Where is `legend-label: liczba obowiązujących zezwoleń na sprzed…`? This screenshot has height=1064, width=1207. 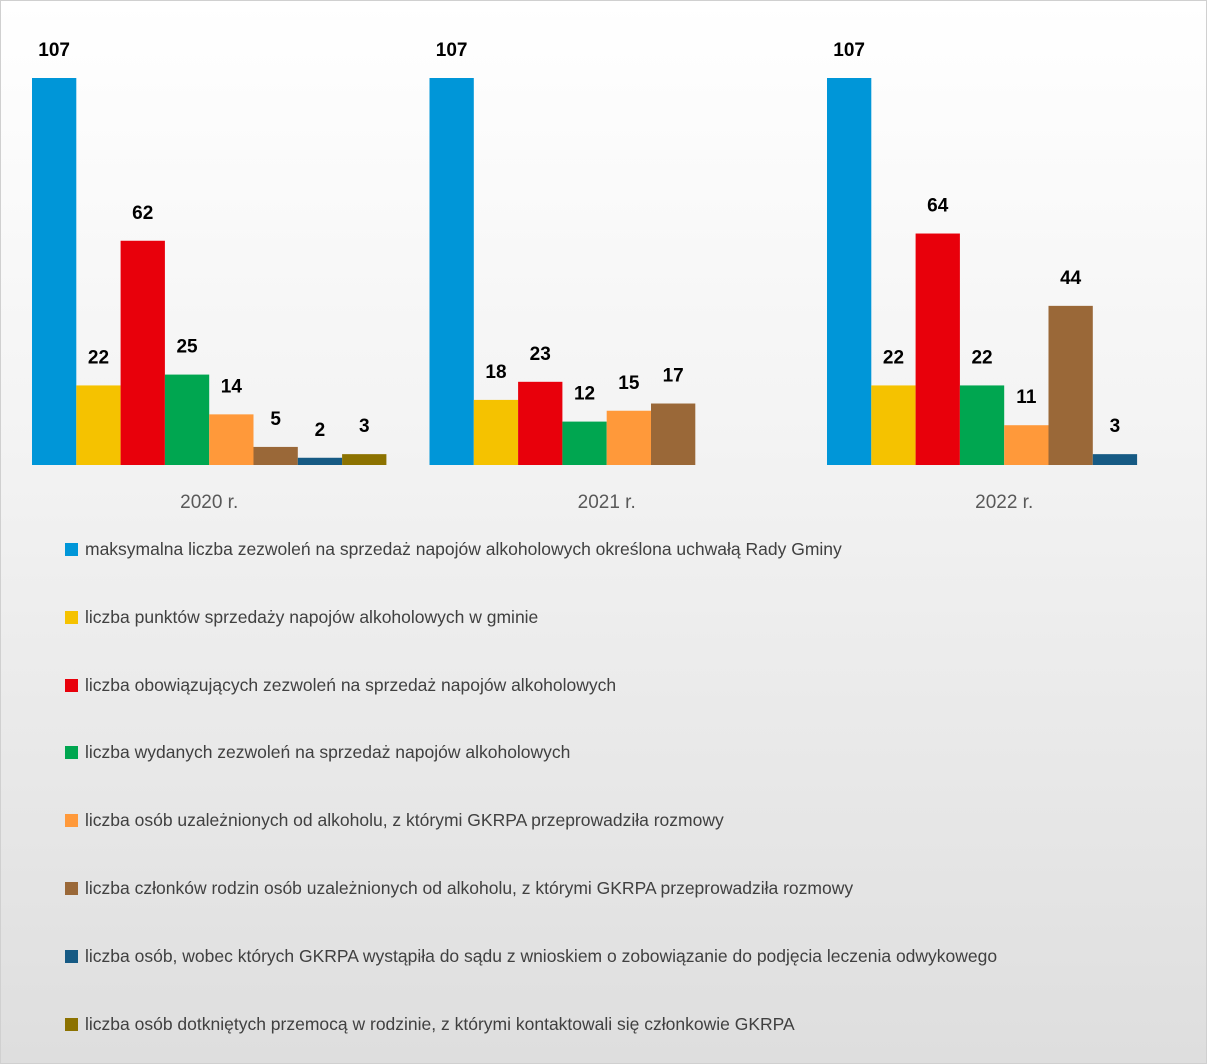 legend-label: liczba obowiązujących zezwoleń na sprzed… is located at coordinates (351, 685).